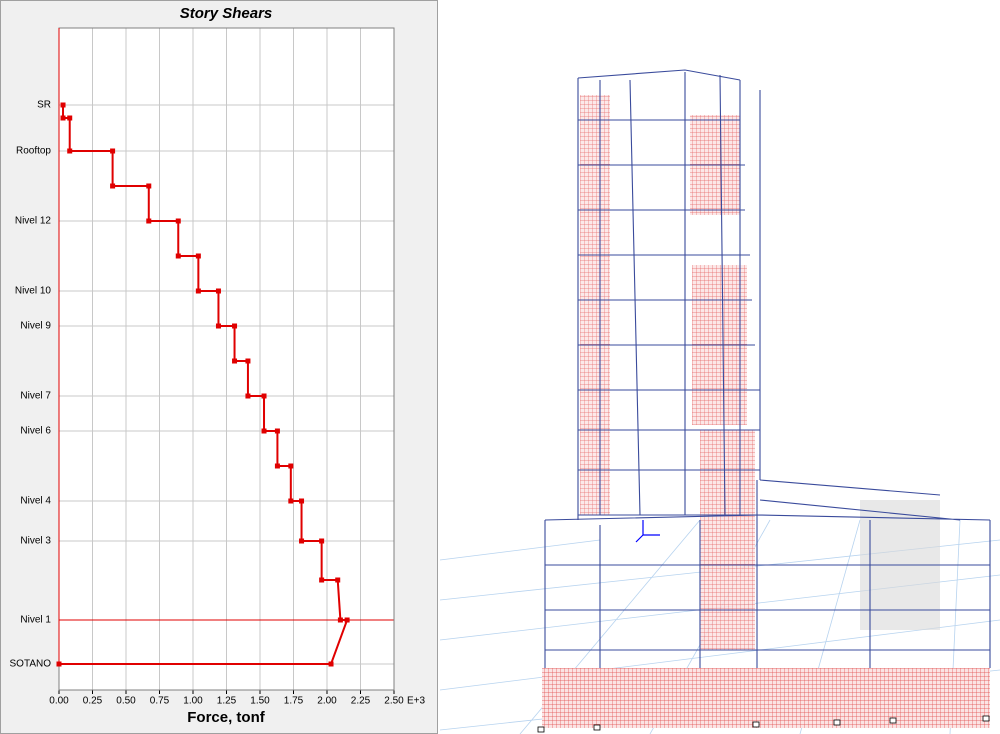 The height and width of the screenshot is (734, 1000). Describe the element at coordinates (44, 105) in the screenshot. I see `level-label: SR` at that location.